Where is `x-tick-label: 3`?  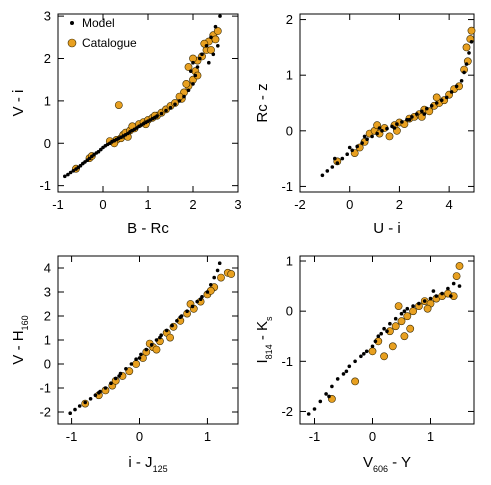 x-tick-label: 3 is located at coordinates (237, 204).